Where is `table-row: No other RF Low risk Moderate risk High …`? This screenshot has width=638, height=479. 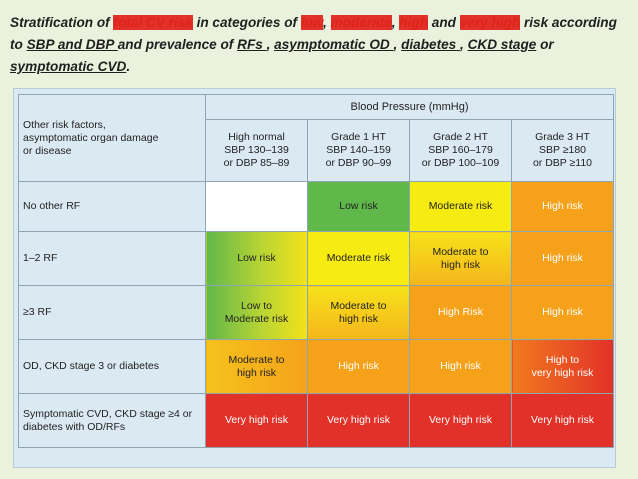 table-row: No other RF Low risk Moderate risk High … is located at coordinates (316, 206).